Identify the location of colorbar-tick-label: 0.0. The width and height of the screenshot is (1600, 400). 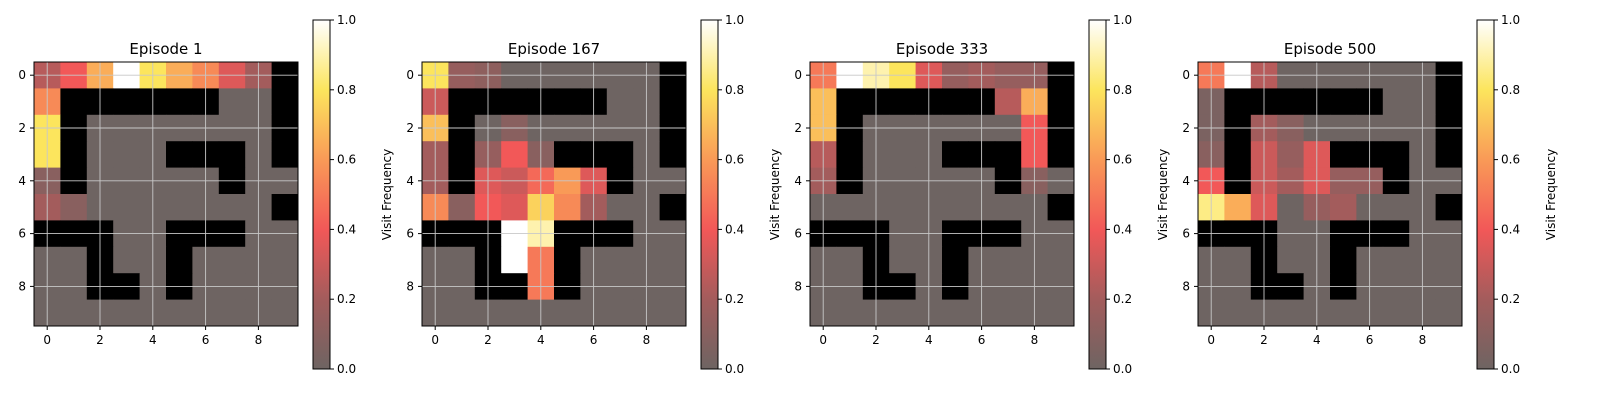
(346, 369).